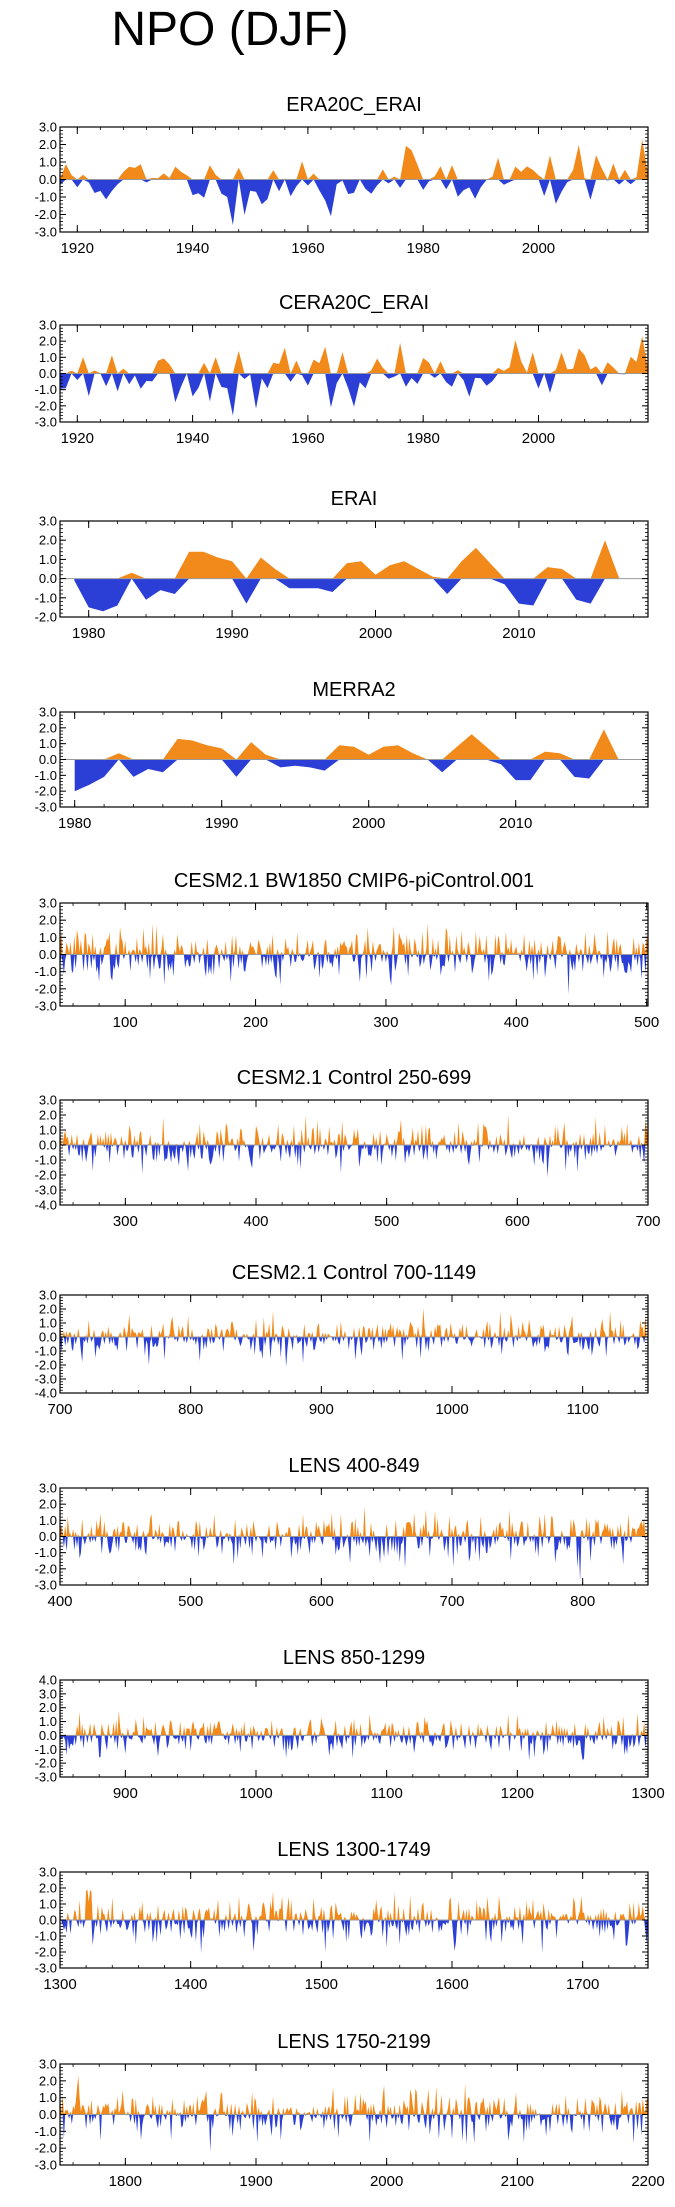 The width and height of the screenshot is (675, 2207). Describe the element at coordinates (77, 438) in the screenshot. I see `xtick-label: 1920` at that location.